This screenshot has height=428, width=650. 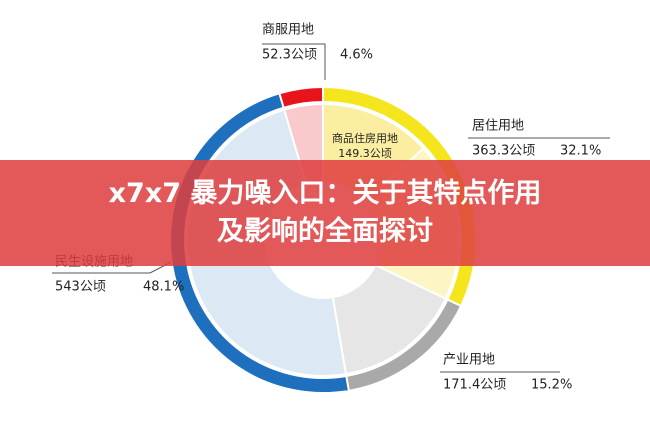 What do you see at coordinates (469, 360) in the screenshot?
I see `category-label: 产业用地` at bounding box center [469, 360].